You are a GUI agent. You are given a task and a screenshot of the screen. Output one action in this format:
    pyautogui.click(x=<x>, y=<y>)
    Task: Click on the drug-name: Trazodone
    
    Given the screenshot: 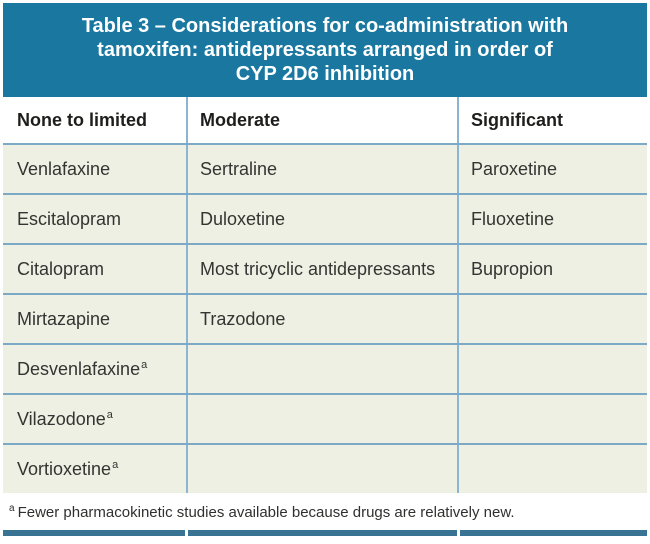 What is the action you would take?
    pyautogui.click(x=243, y=319)
    